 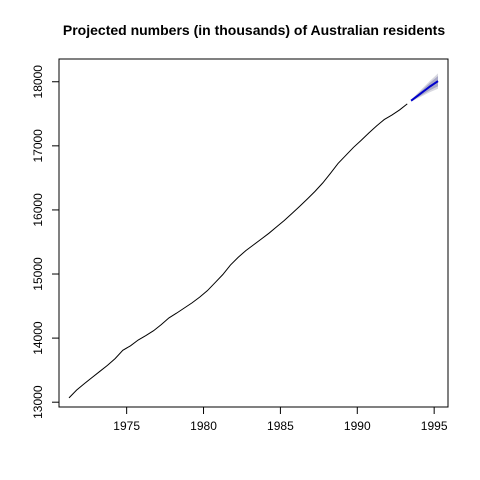 I want to click on forecast-series-line, so click(x=424, y=91).